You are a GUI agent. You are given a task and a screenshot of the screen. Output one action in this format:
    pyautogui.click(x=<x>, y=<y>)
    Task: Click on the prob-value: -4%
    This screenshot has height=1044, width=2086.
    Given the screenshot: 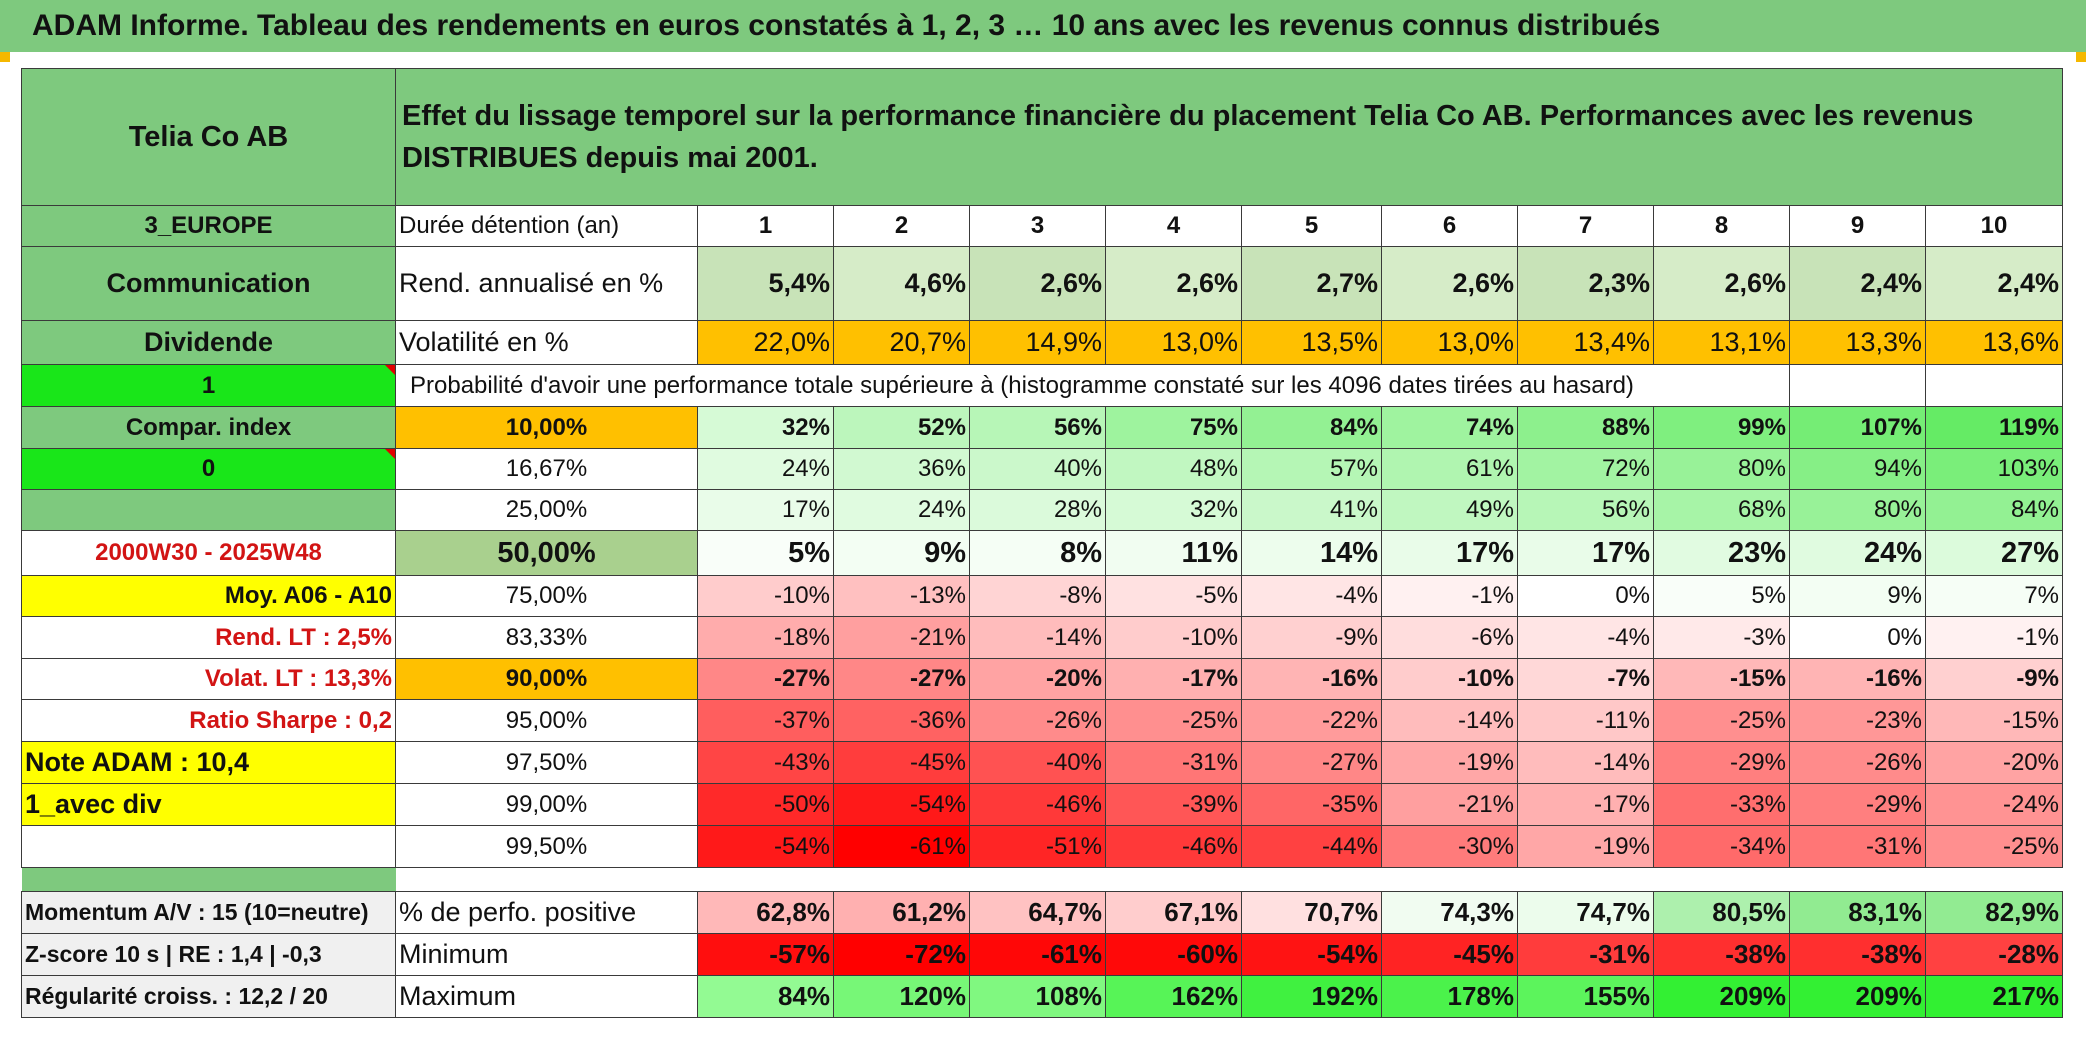 What is the action you would take?
    pyautogui.click(x=1311, y=596)
    